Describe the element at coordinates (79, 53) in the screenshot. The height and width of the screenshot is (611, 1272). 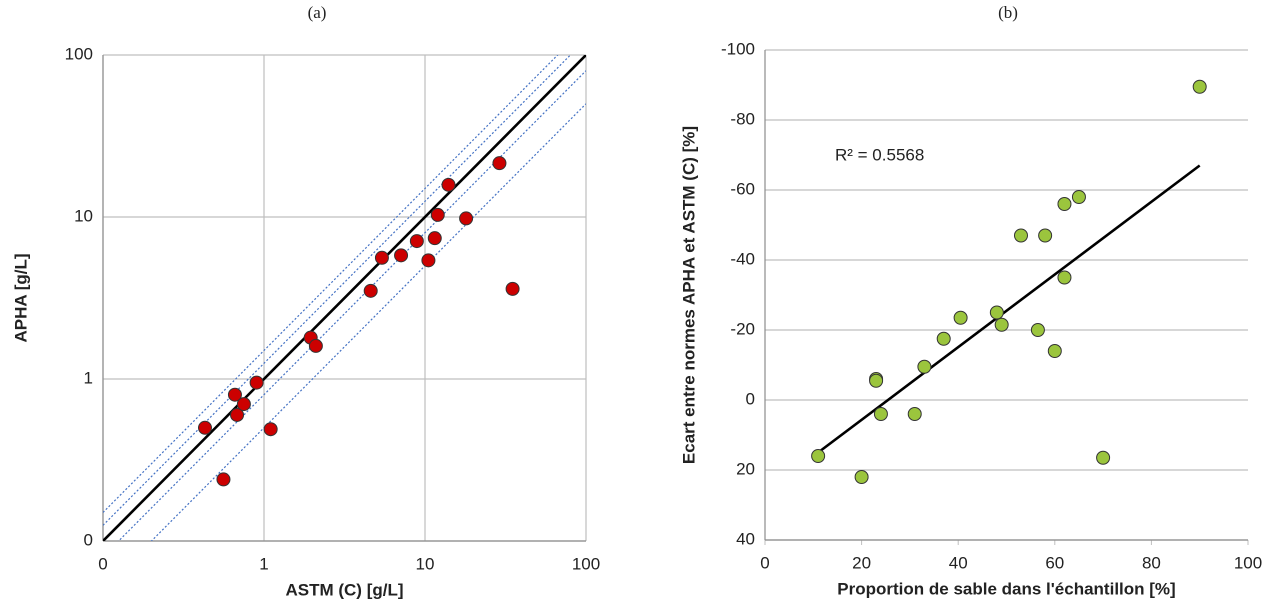
I see `y-tick-label: 100` at that location.